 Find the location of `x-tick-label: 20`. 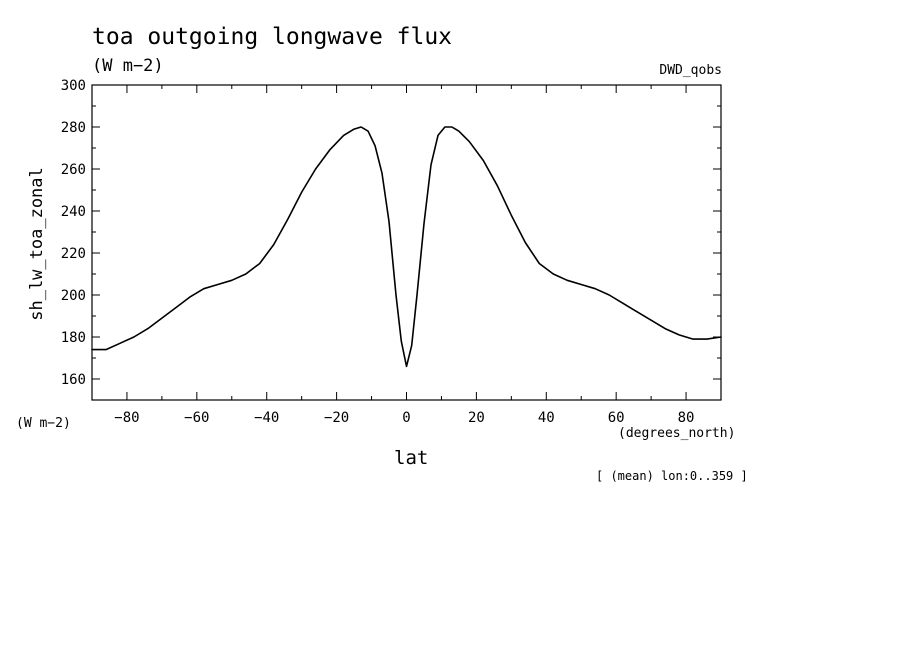

x-tick-label: 20 is located at coordinates (476, 418).